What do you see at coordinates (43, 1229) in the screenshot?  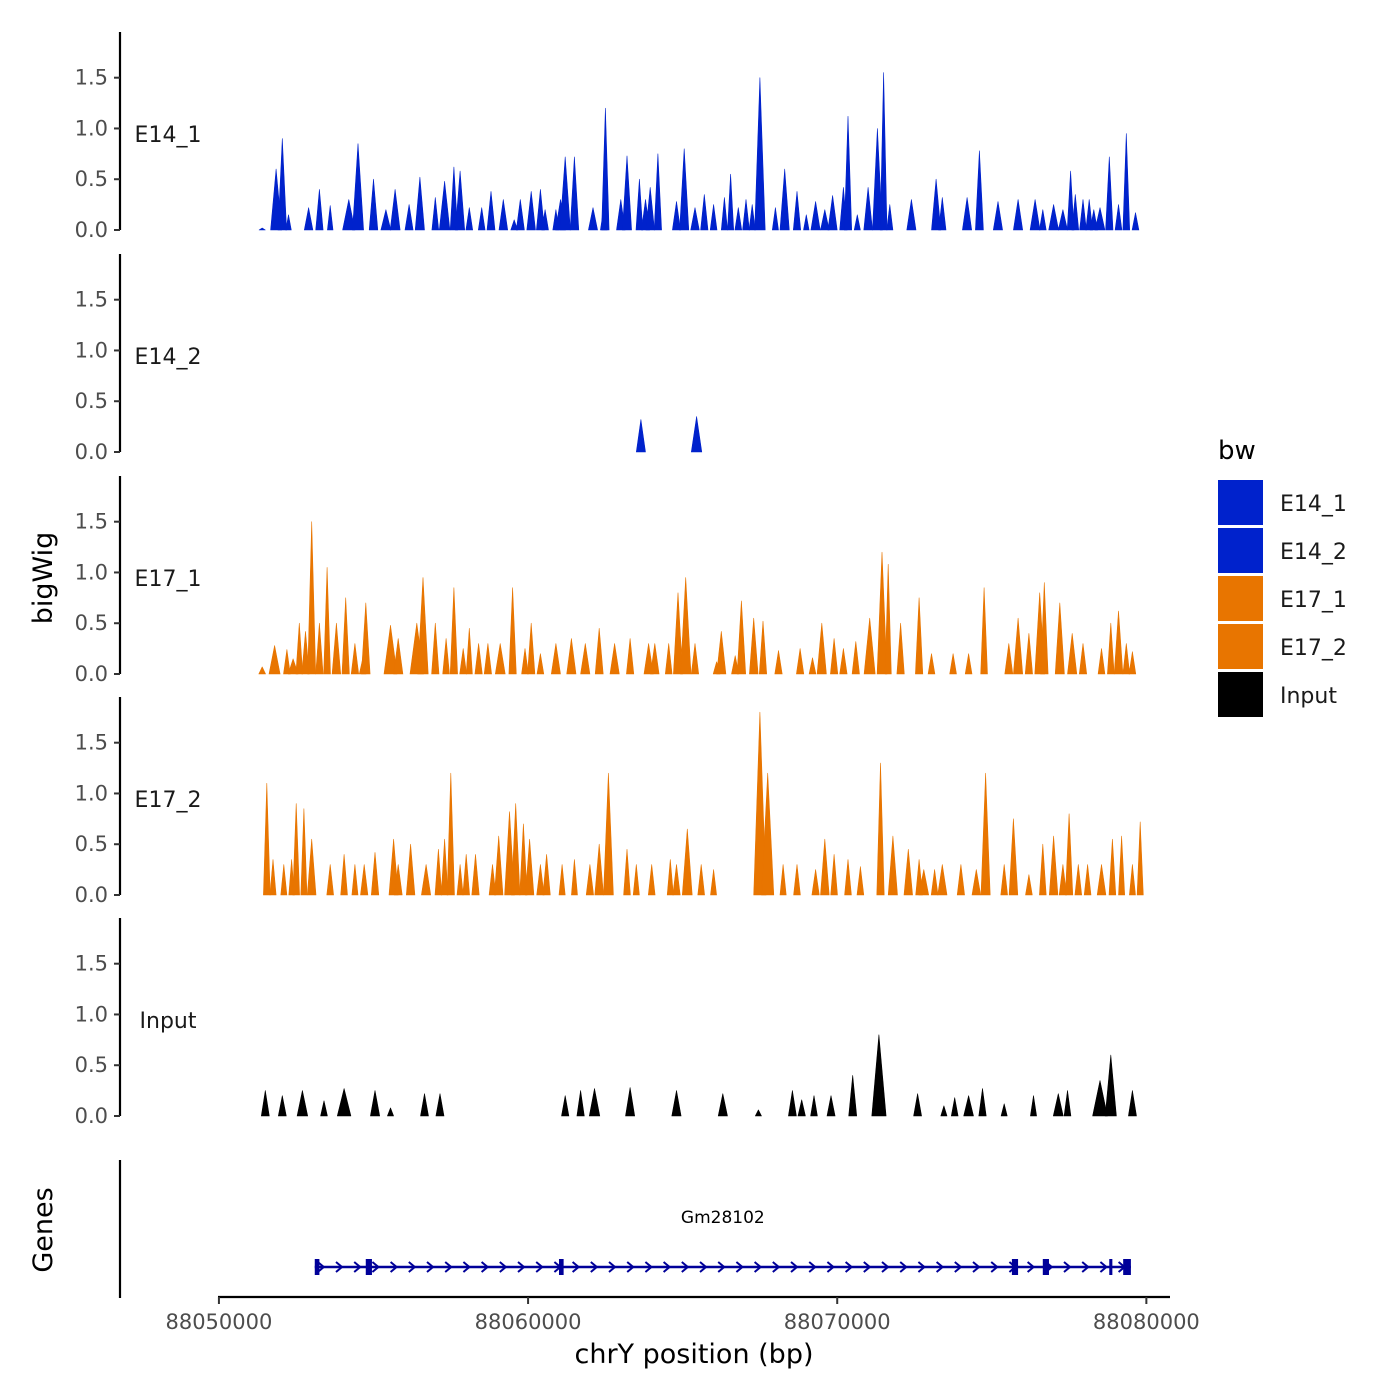 I see `genes-track-title: Genes` at bounding box center [43, 1229].